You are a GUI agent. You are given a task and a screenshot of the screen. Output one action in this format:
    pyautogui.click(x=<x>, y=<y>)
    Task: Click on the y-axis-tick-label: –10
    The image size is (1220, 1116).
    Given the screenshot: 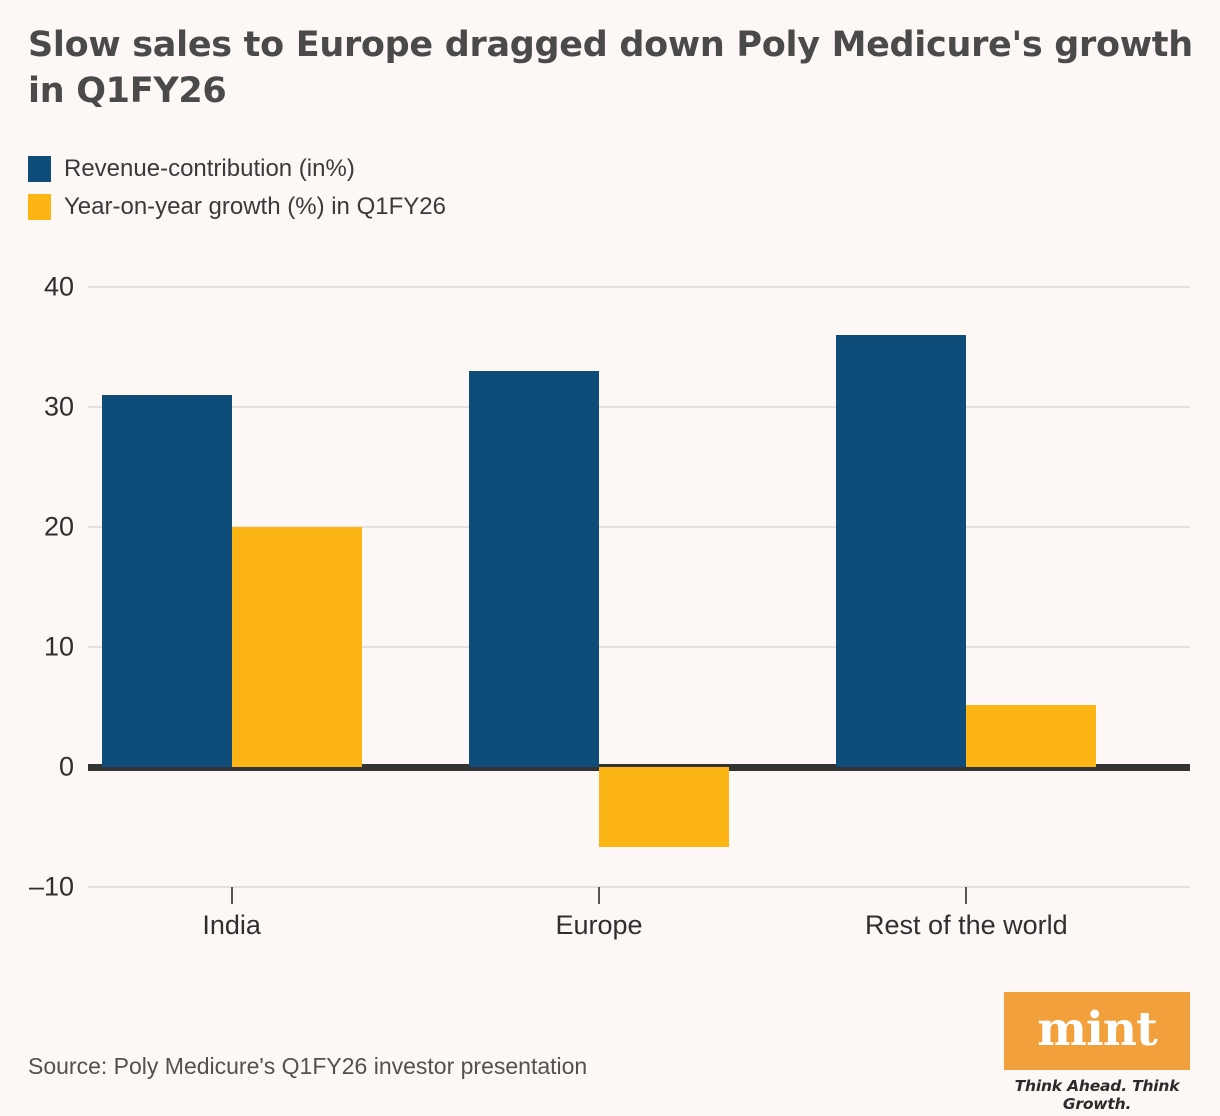 What is the action you would take?
    pyautogui.click(x=51, y=886)
    